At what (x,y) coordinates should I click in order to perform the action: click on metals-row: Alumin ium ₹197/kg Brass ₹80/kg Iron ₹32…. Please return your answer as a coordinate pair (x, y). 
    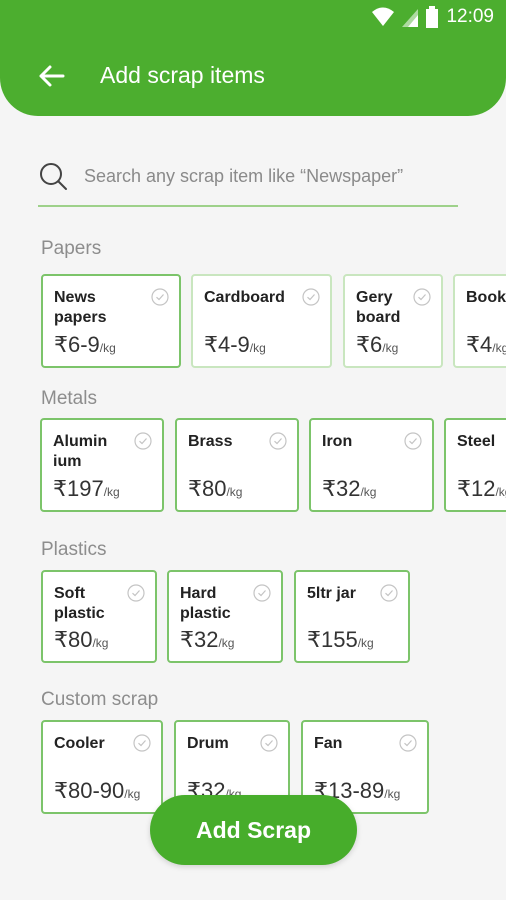
    Looking at the image, I should click on (253, 465).